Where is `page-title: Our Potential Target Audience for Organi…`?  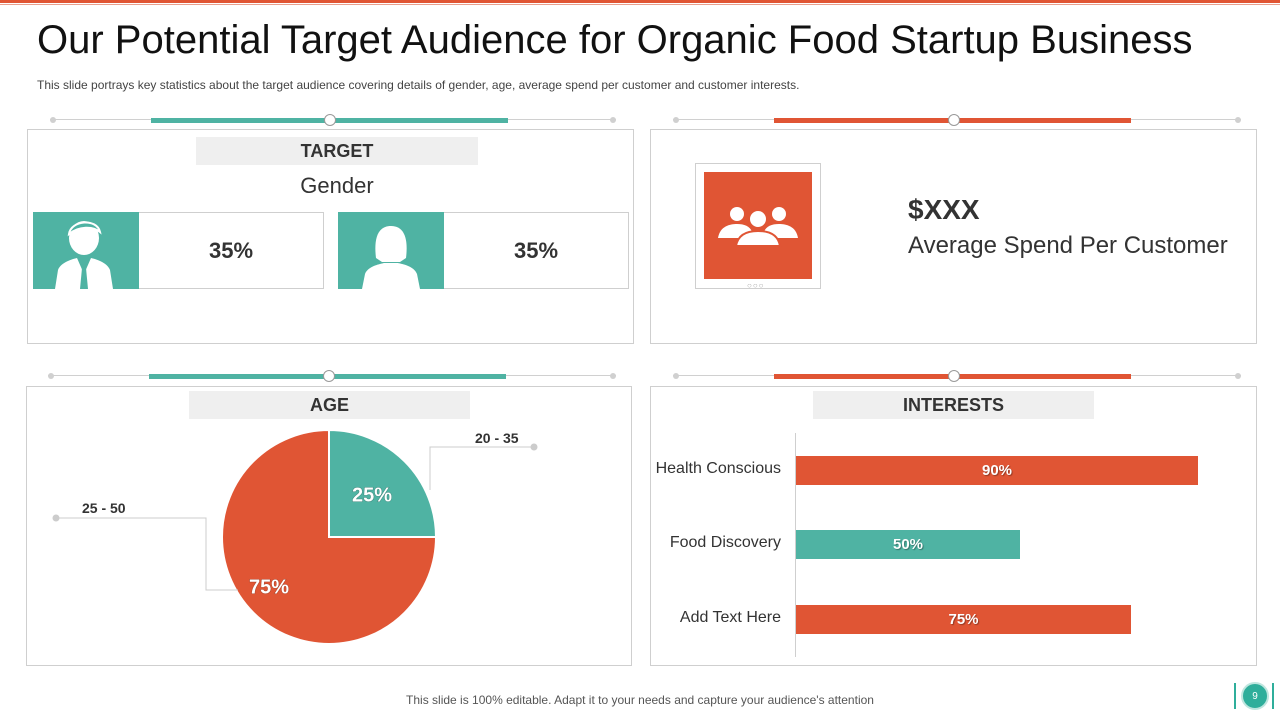 page-title: Our Potential Target Audience for Organi… is located at coordinates (615, 40).